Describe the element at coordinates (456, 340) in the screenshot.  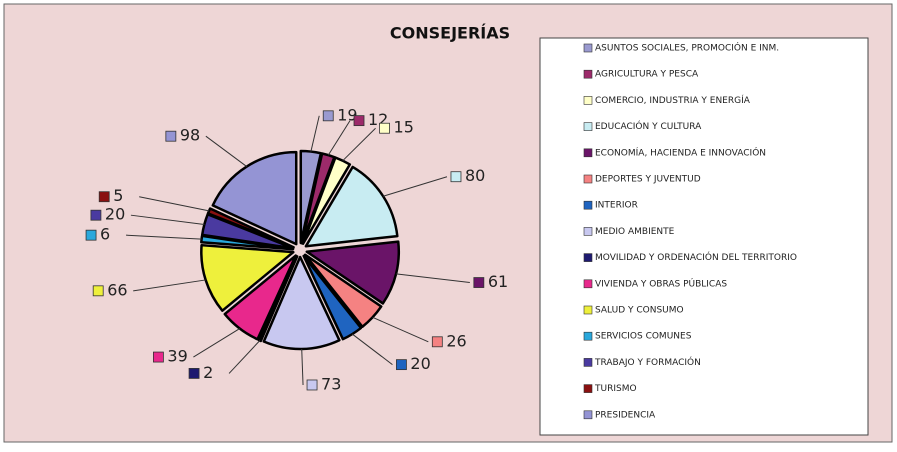
I see `data-label: 26` at that location.